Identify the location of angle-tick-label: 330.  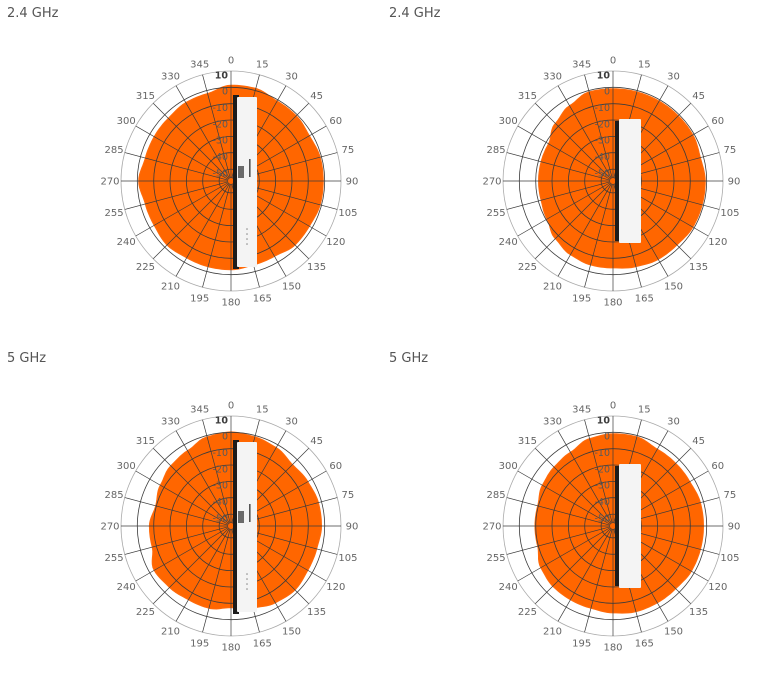
(552, 422).